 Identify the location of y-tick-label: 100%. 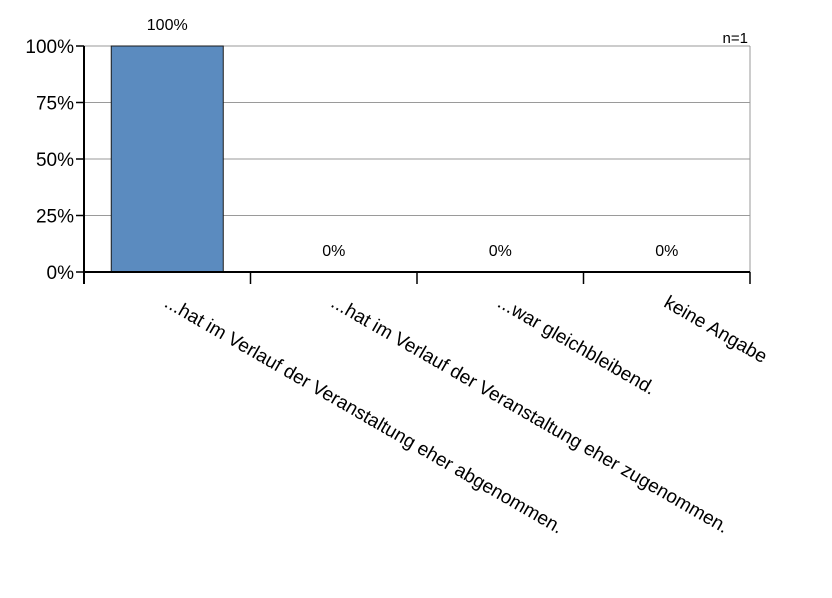
(49, 47).